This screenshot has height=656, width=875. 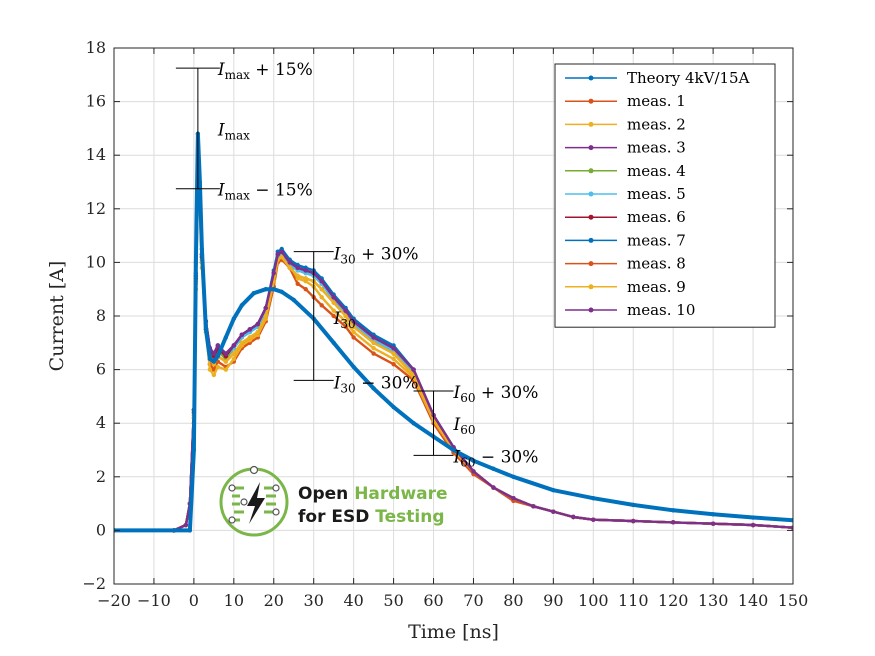 I want to click on x-tick-label: −10, so click(x=154, y=600).